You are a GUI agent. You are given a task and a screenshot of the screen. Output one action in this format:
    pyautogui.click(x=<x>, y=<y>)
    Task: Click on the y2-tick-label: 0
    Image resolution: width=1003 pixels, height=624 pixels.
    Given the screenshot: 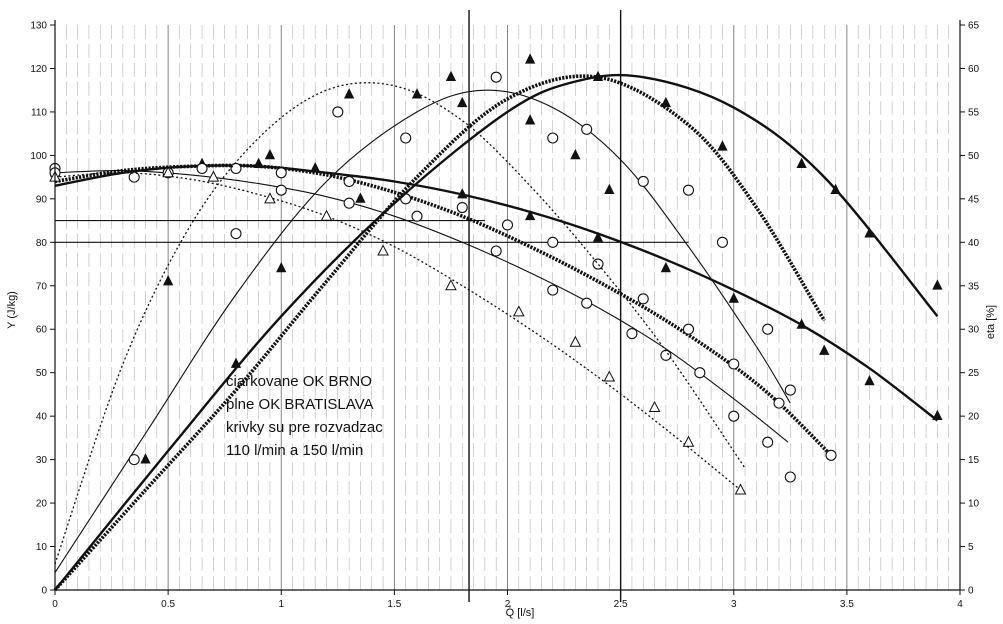 What is the action you would take?
    pyautogui.click(x=971, y=591)
    